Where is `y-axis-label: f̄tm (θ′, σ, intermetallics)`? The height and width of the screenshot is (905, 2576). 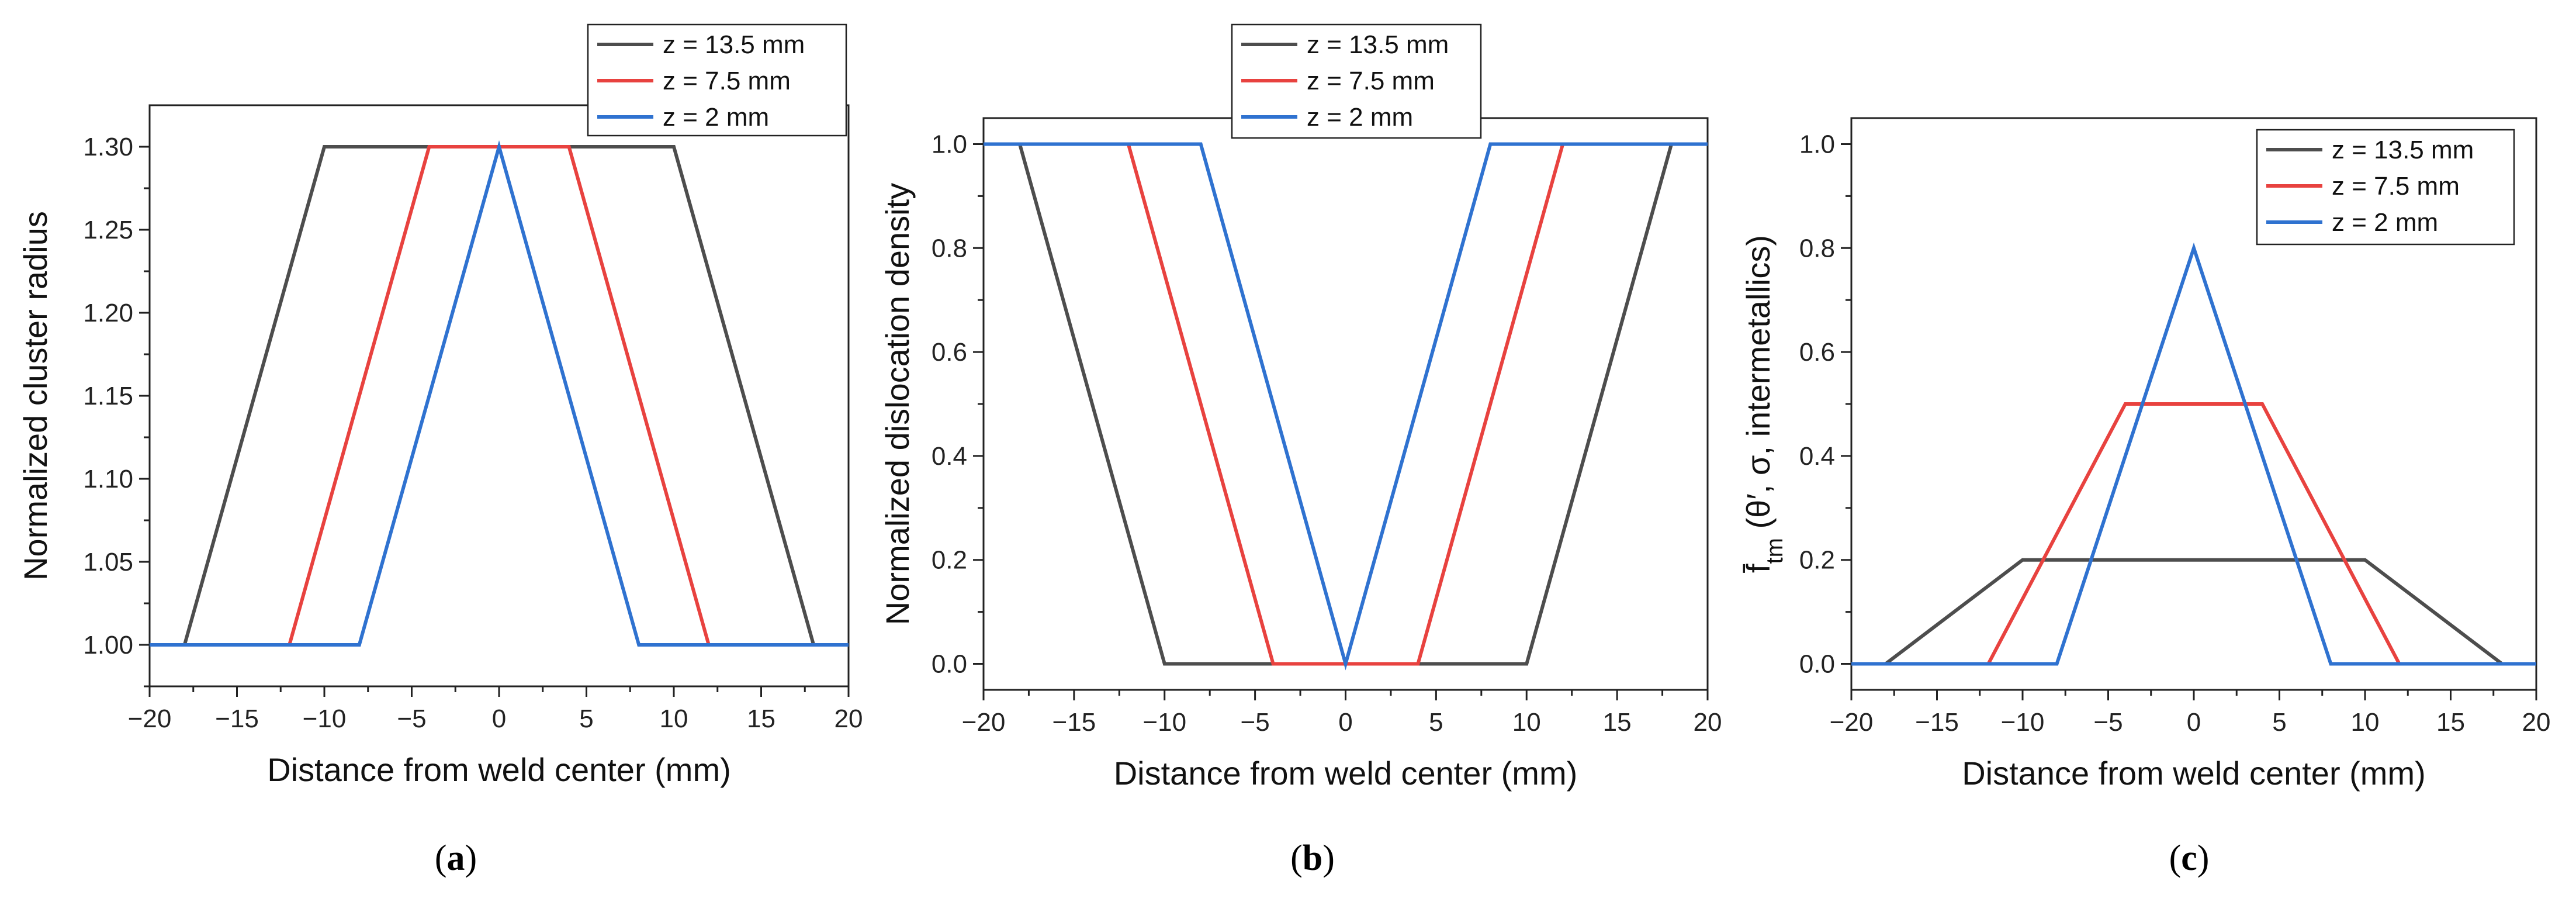 y-axis-label: f̄tm (θ′, σ, intermetallics) is located at coordinates (1764, 404).